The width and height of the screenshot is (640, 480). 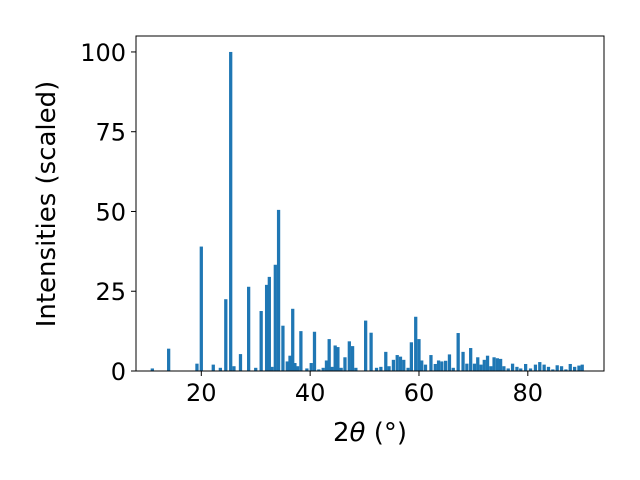 I want to click on y-axis-ticks: 0 25 50 75 100, so click(x=108, y=212).